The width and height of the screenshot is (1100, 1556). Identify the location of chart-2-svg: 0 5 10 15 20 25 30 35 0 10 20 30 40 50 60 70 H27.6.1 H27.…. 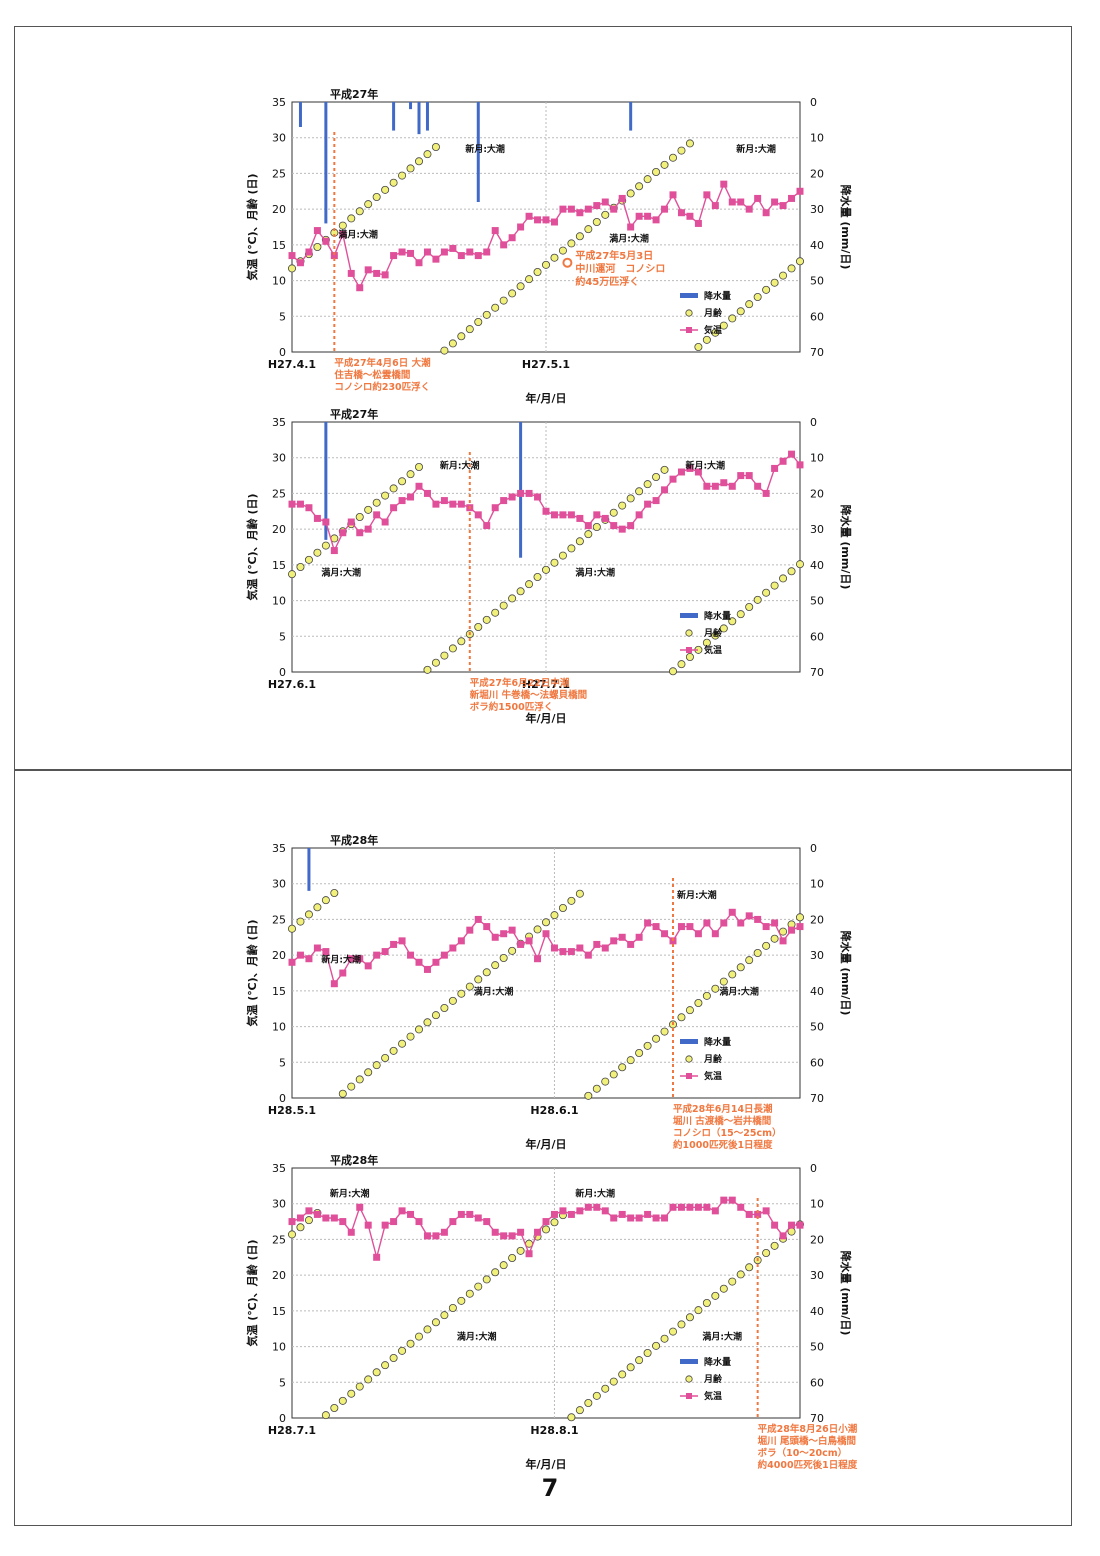
(549, 566).